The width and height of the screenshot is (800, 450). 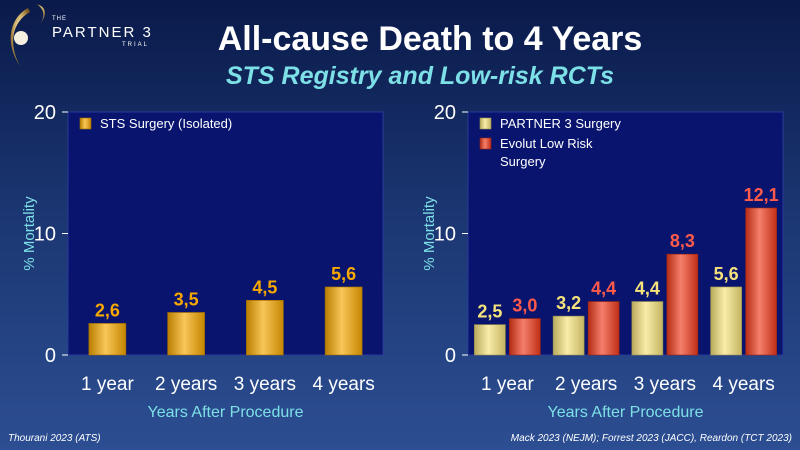 I want to click on brand-trial: TRIAL, so click(x=136, y=45).